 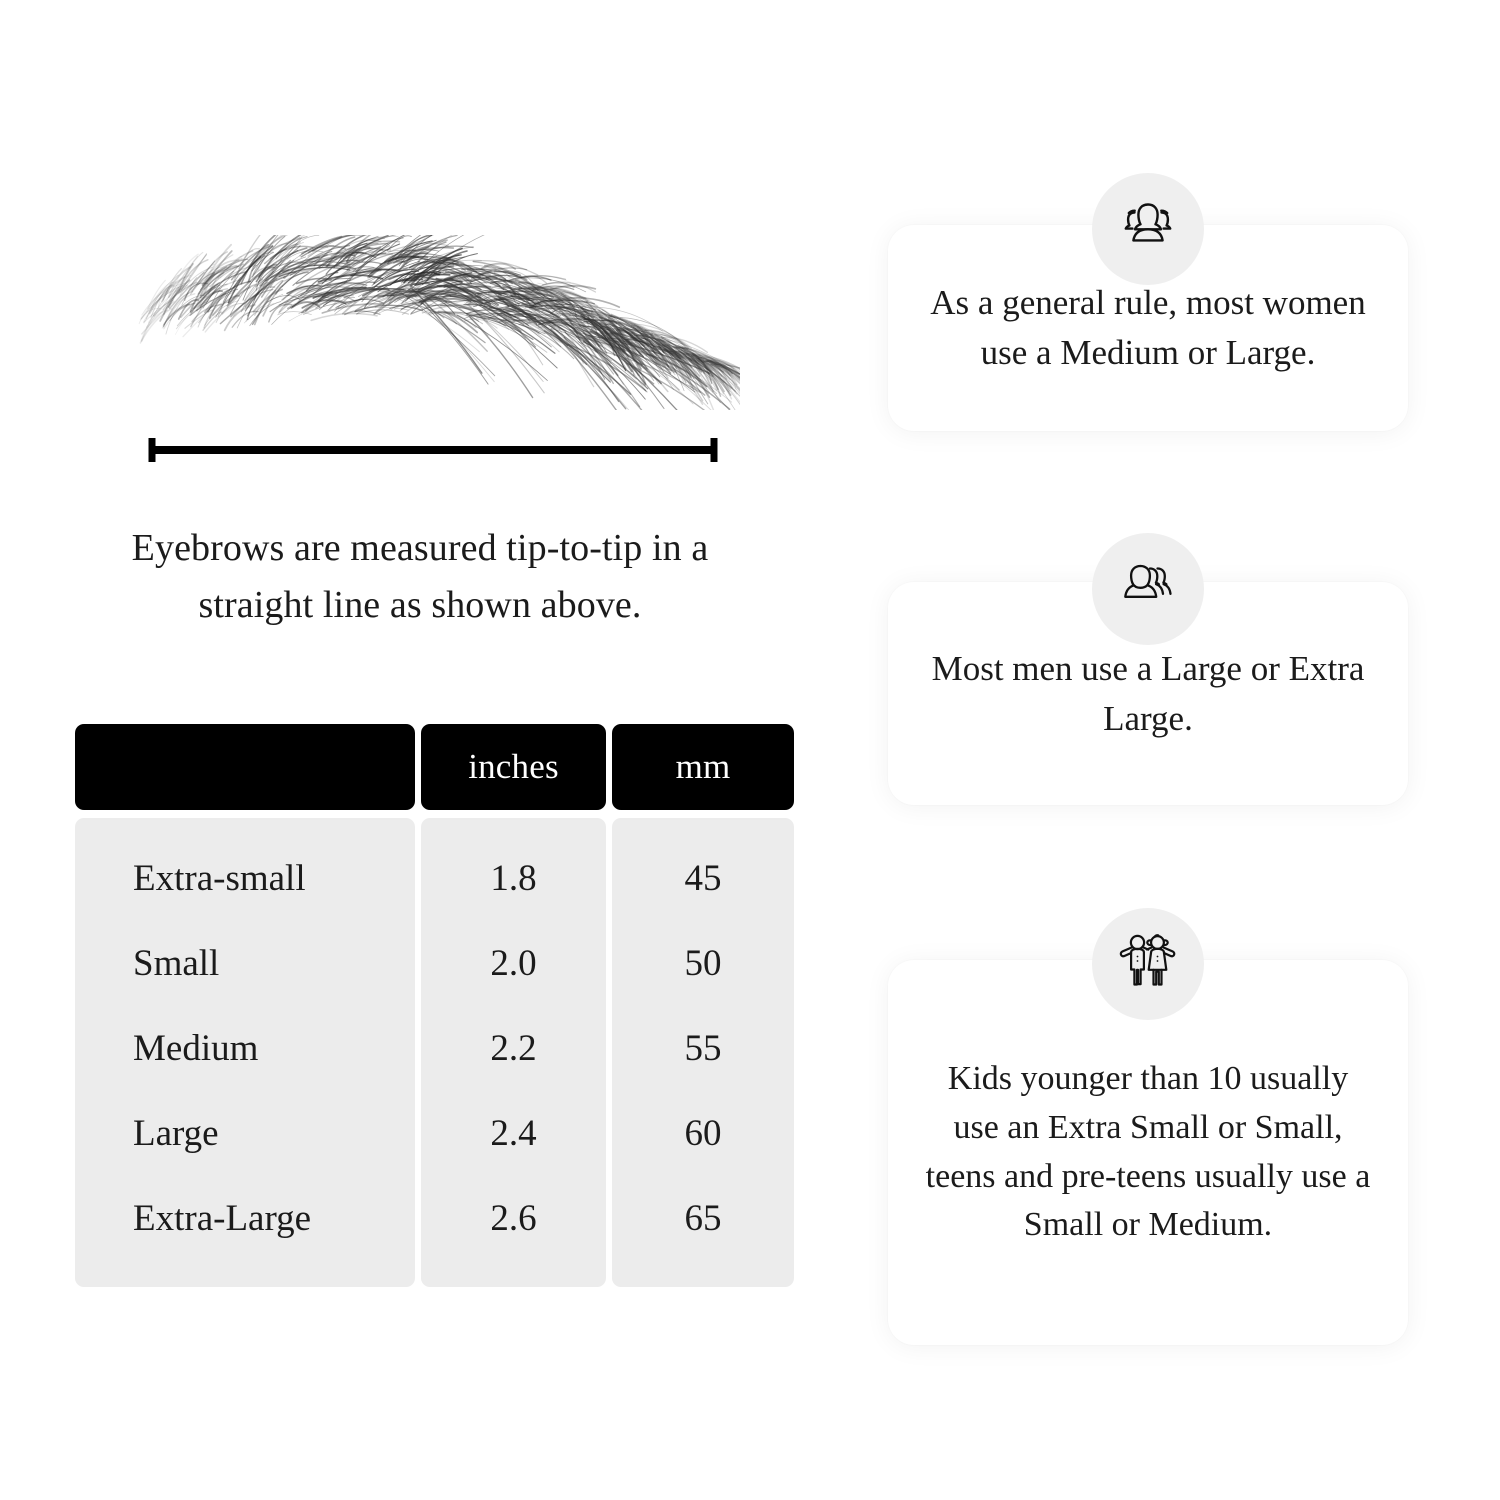 I want to click on table-cell-mm: 55, so click(x=703, y=1048).